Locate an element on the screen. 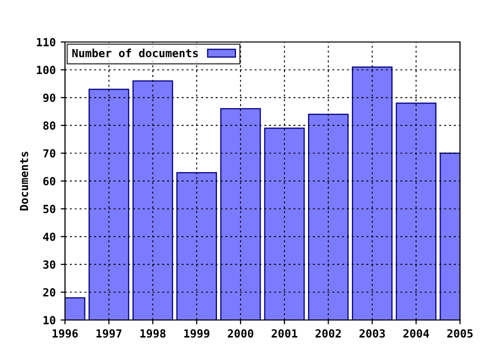  y-tick-label: 60 is located at coordinates (49, 181).